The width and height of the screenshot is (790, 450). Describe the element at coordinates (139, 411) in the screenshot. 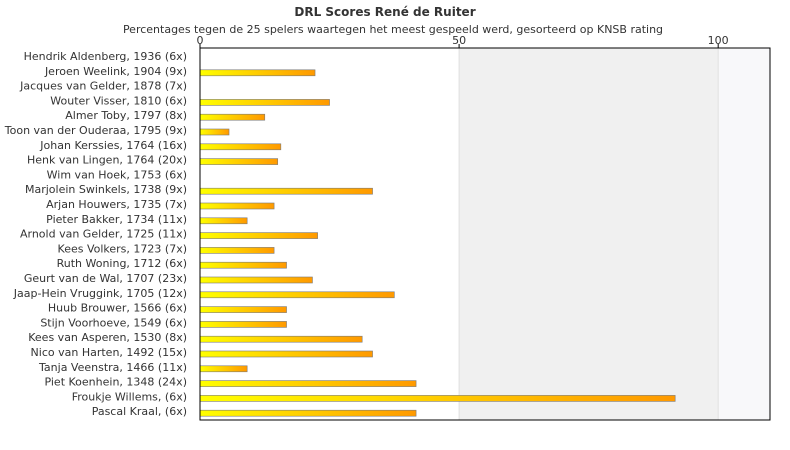

I see `category-label: Pascal Kraal, (6x)` at that location.